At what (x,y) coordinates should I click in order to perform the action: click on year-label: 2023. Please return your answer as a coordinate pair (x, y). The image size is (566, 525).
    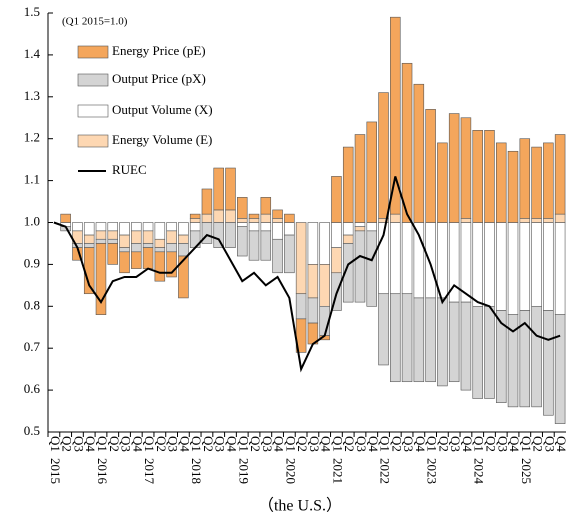
    Looking at the image, I should click on (432, 471).